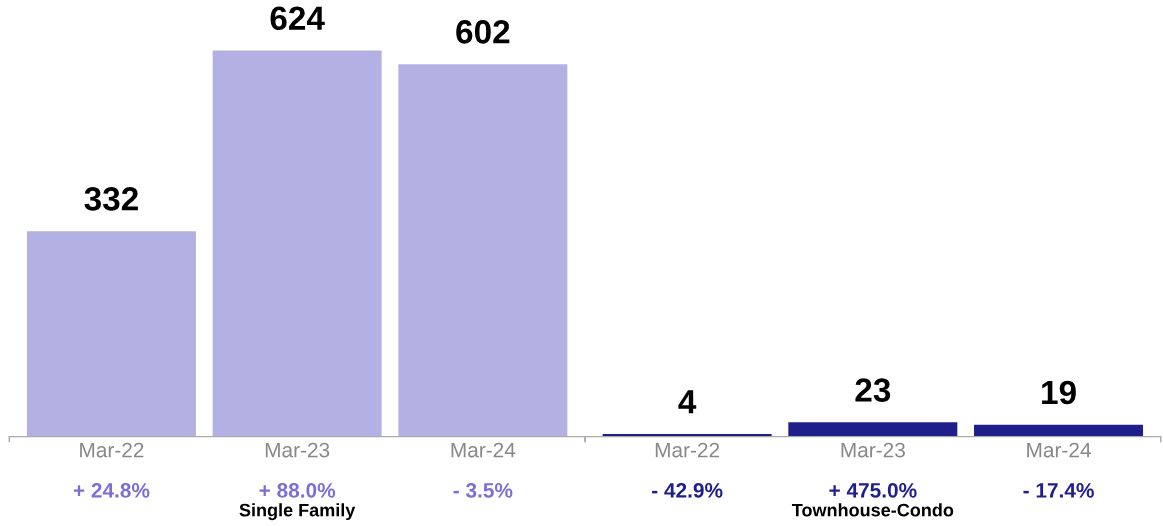  Describe the element at coordinates (483, 32) in the screenshot. I see `data-label: 602` at that location.